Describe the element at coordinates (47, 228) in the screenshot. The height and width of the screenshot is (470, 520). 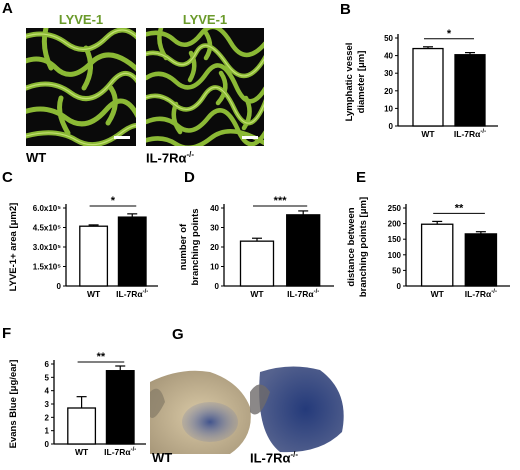
I see `y-tick-label: 4.5x10⁵` at that location.